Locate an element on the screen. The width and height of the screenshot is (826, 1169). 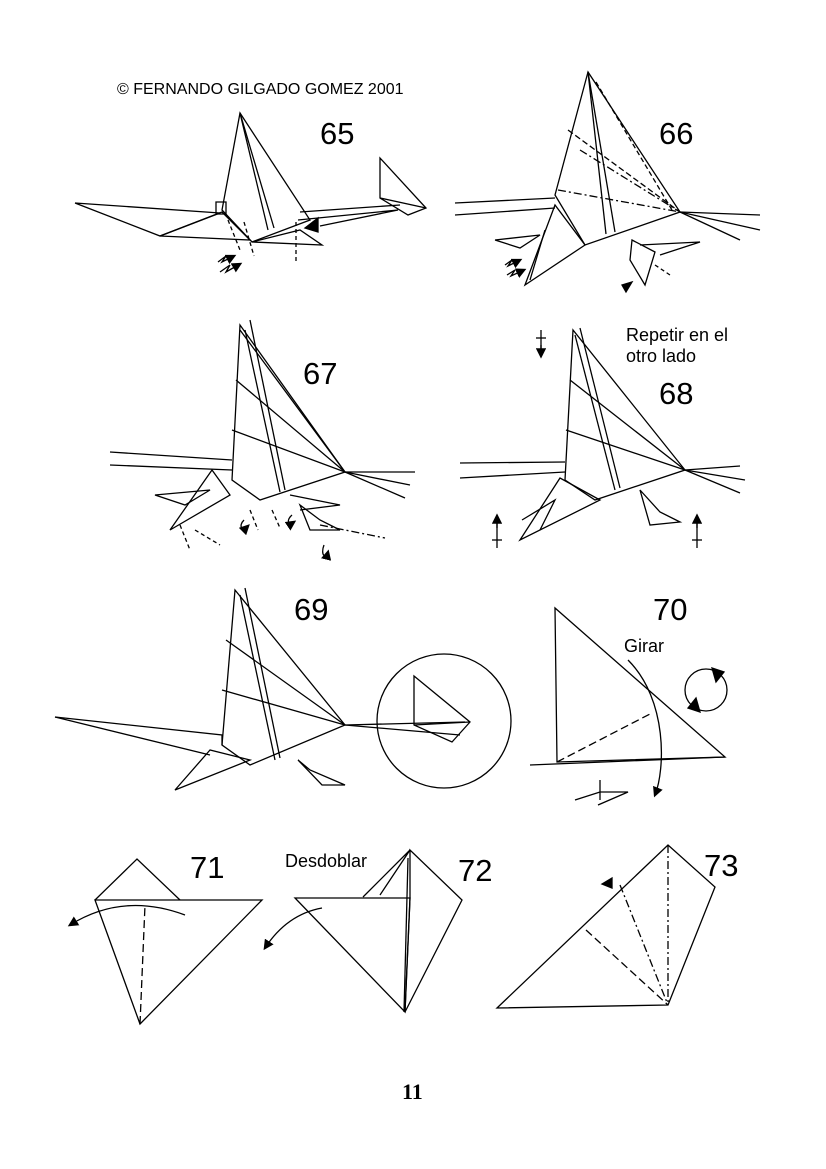
step-number-71: 71 is located at coordinates (207, 867).